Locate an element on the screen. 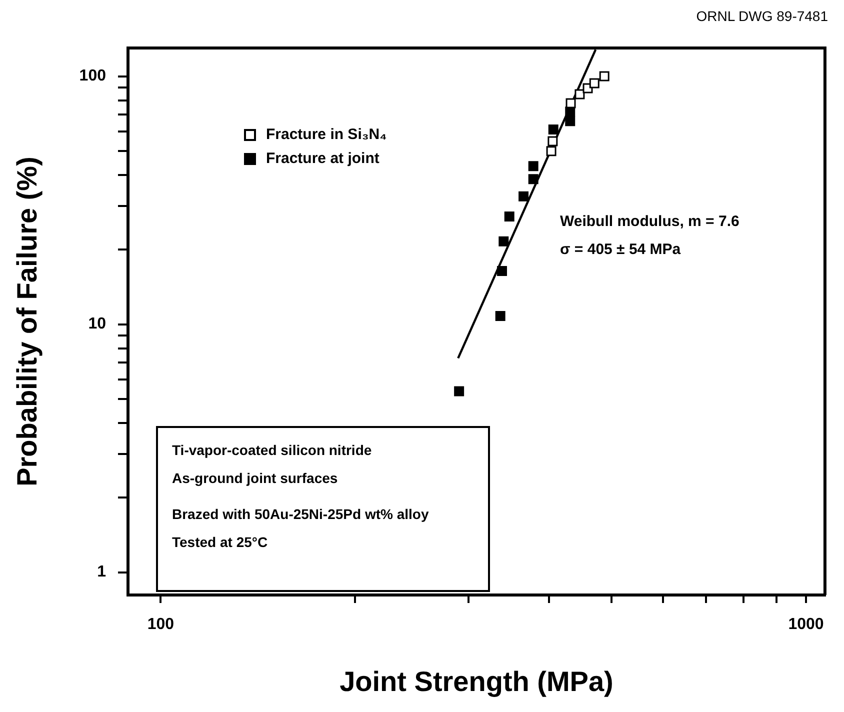 The width and height of the screenshot is (844, 712). annotation: Tested at 25°C is located at coordinates (220, 542).